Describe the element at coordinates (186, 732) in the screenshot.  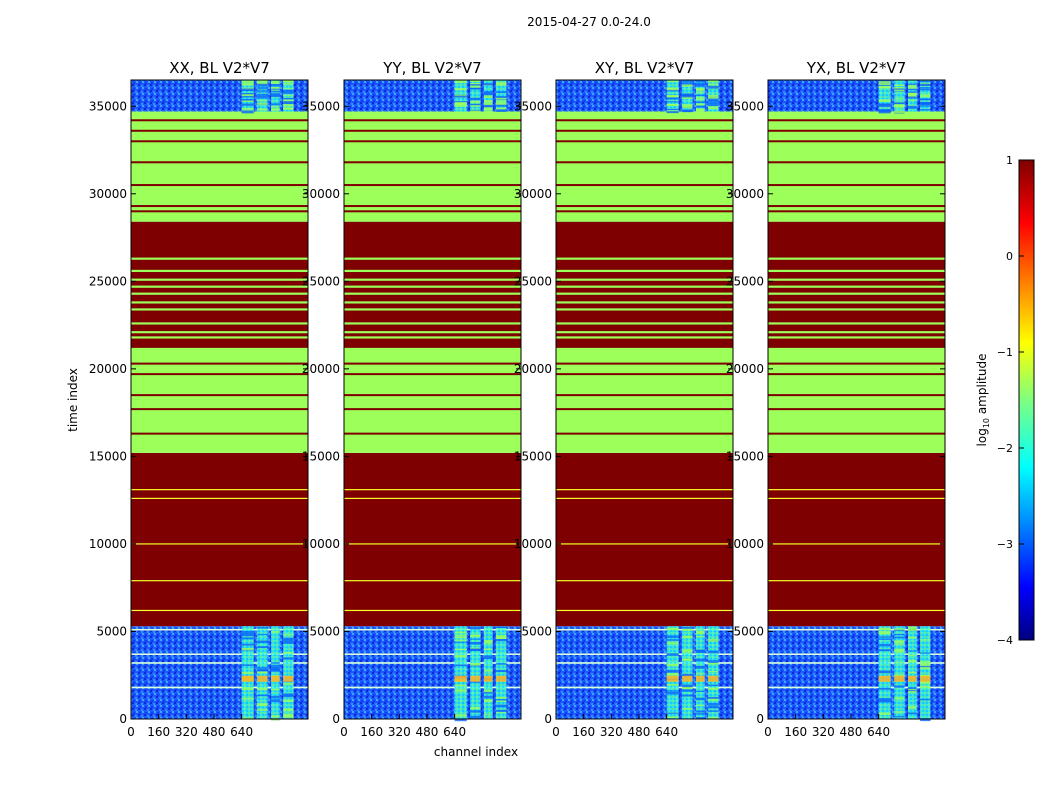
I see `xtick-label: 320` at that location.